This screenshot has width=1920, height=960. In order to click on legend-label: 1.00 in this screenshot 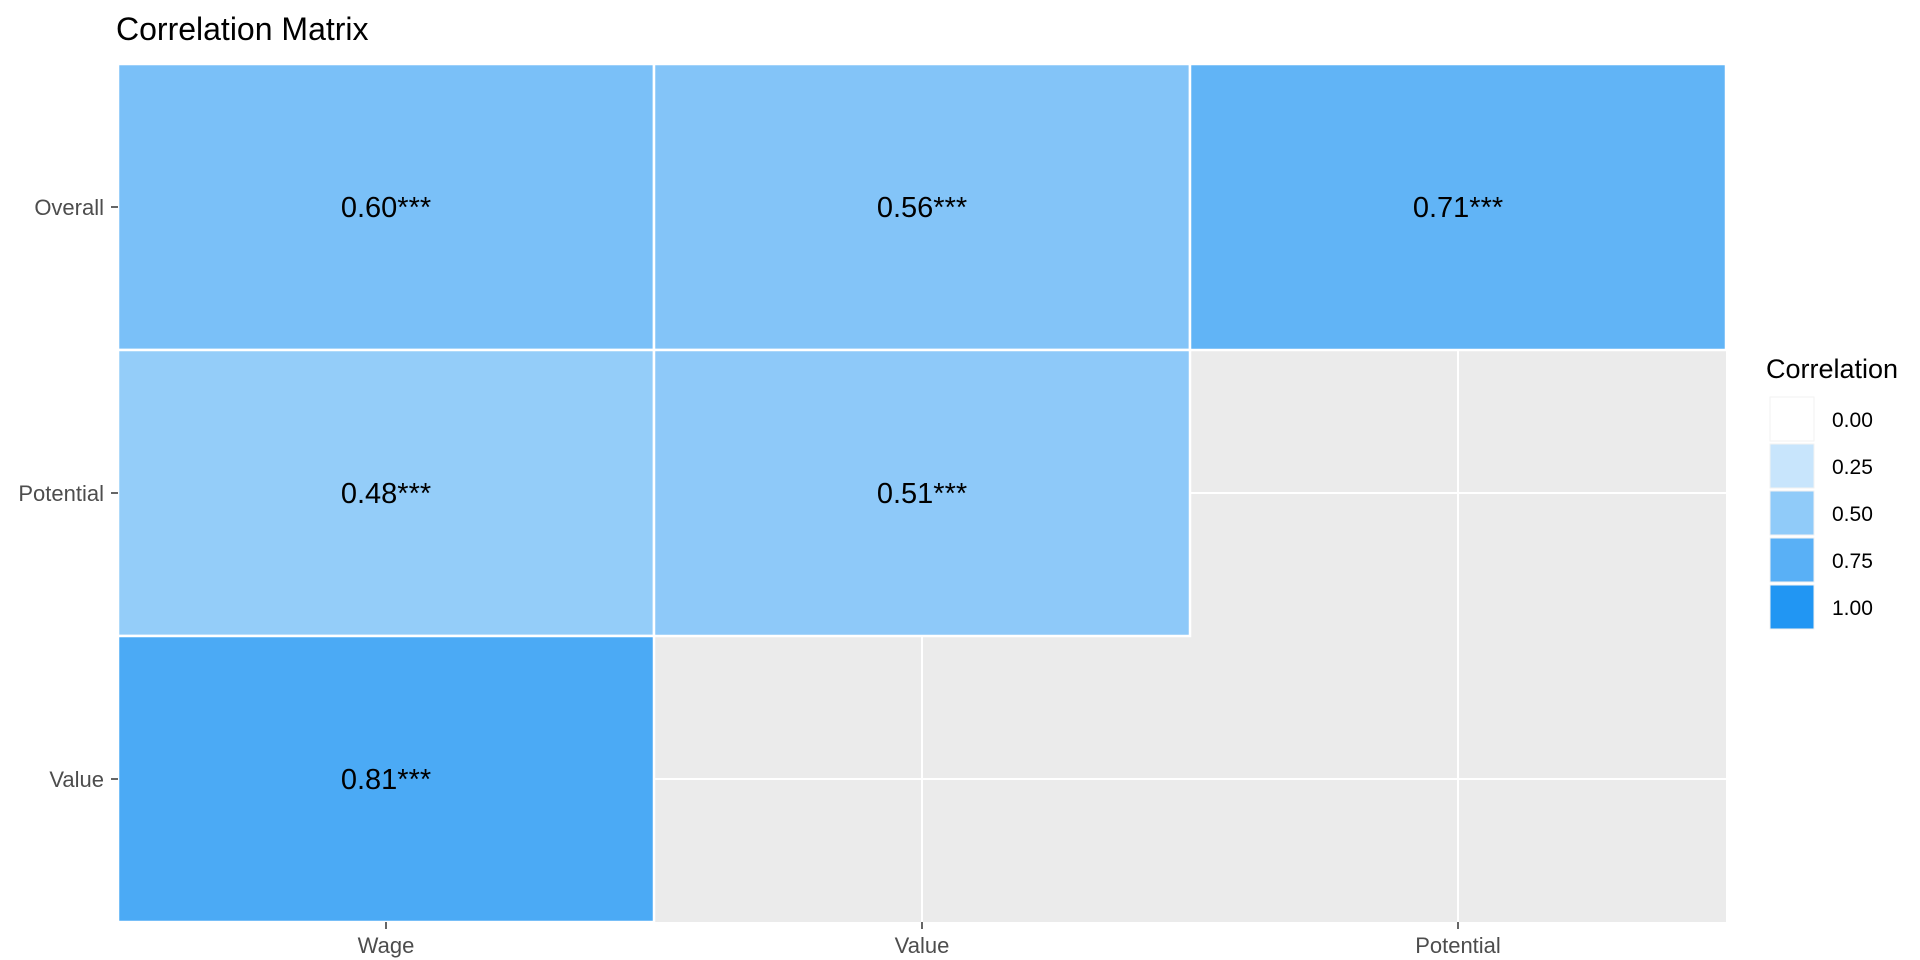, I will do `click(1852, 608)`.